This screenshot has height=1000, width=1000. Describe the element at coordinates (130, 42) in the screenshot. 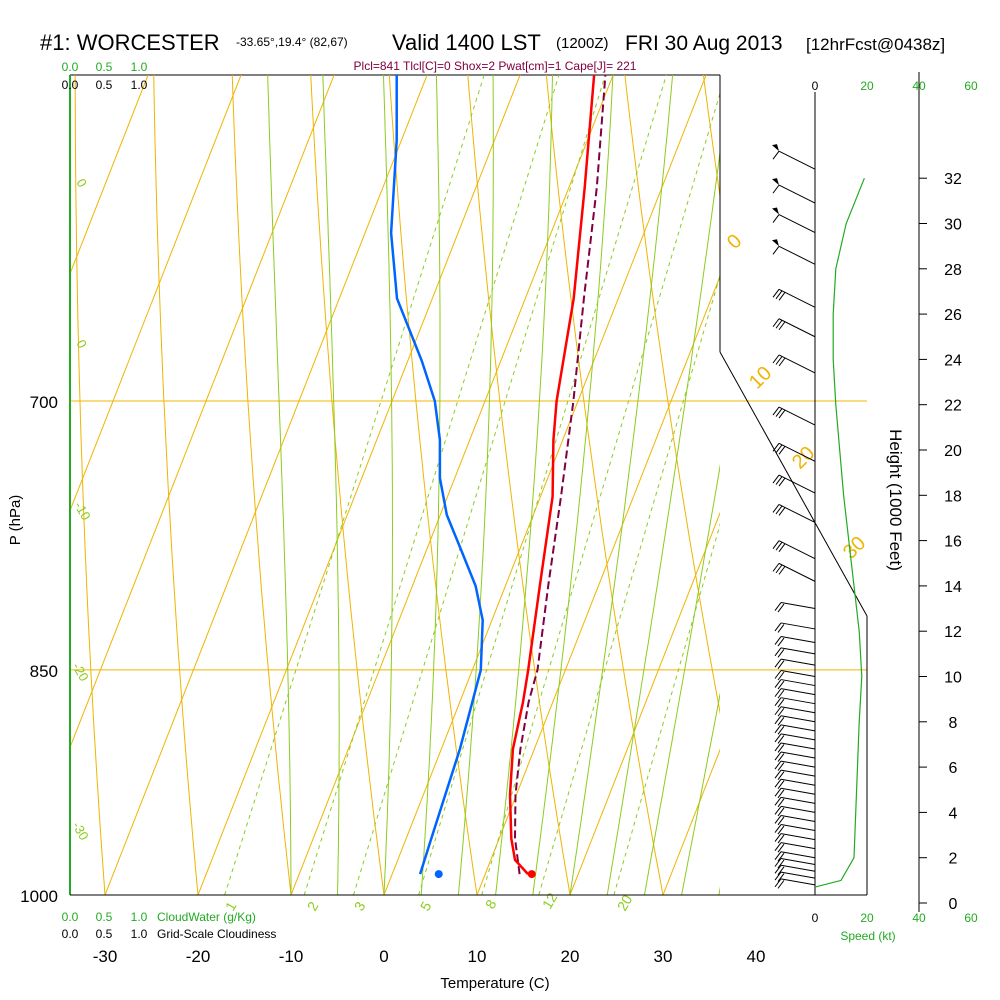

I see `station-title: #1: WORCESTER` at that location.